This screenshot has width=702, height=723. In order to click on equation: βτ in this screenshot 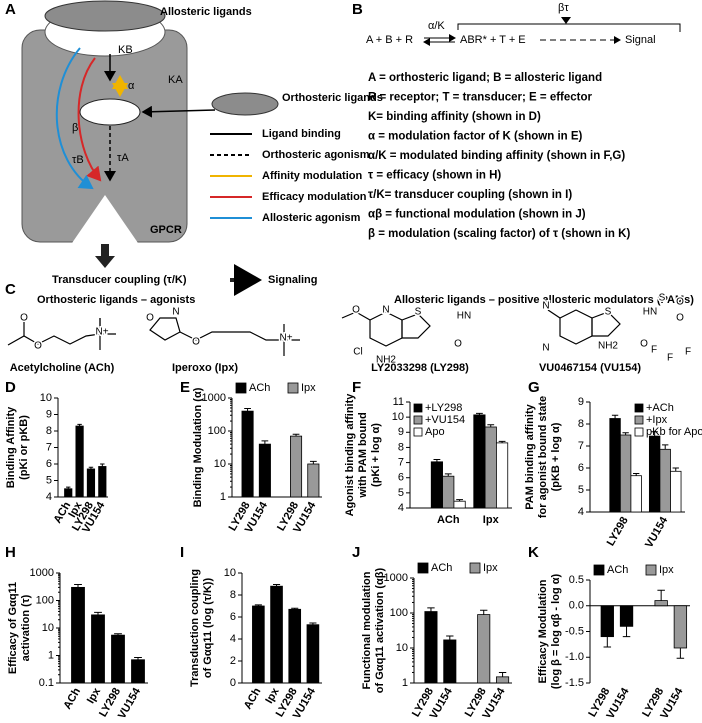, I will do `click(563, 8)`.